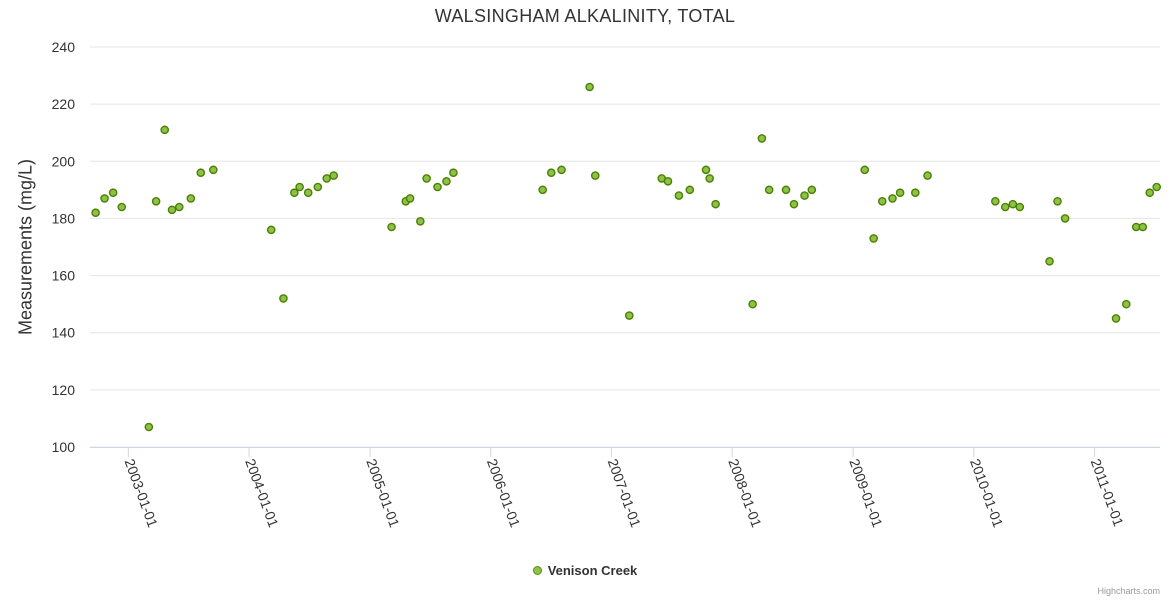 The image size is (1170, 600). I want to click on y-tick-label: 120, so click(64, 390).